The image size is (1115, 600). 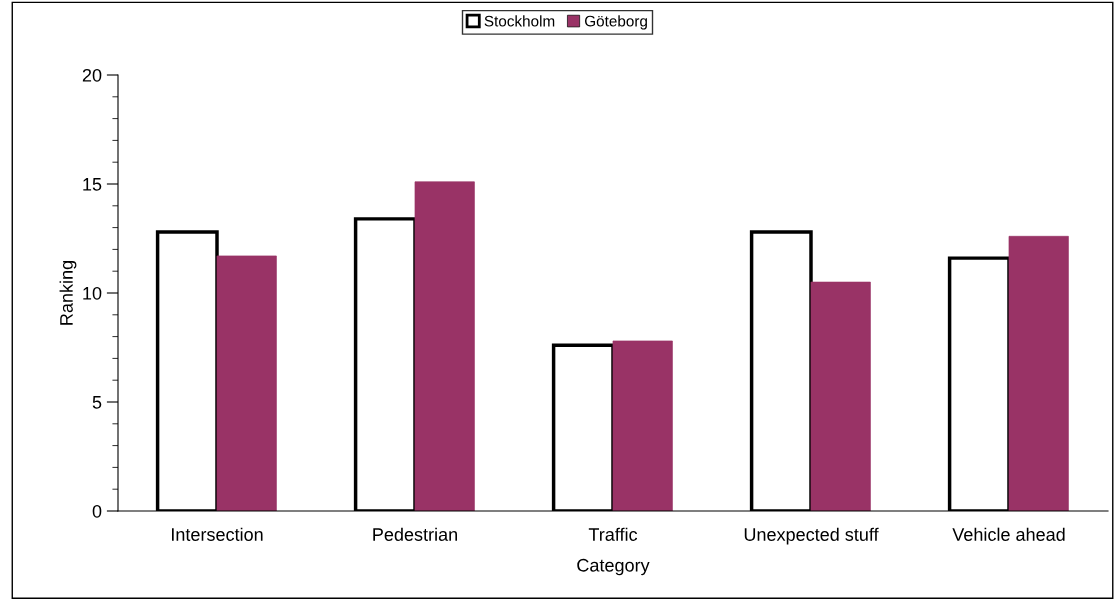 I want to click on y-tick-label: 10, so click(x=92, y=293).